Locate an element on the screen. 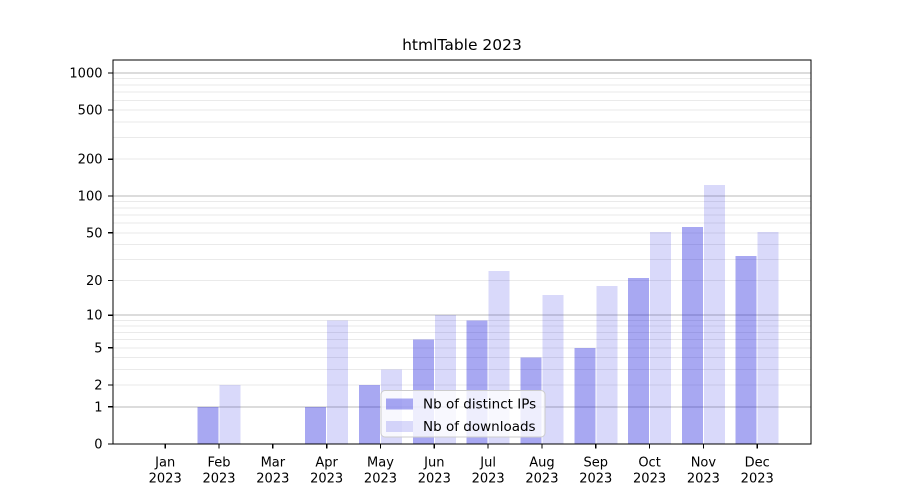 The height and width of the screenshot is (504, 900). legend-label-downloads: Nb of downloads is located at coordinates (479, 427).